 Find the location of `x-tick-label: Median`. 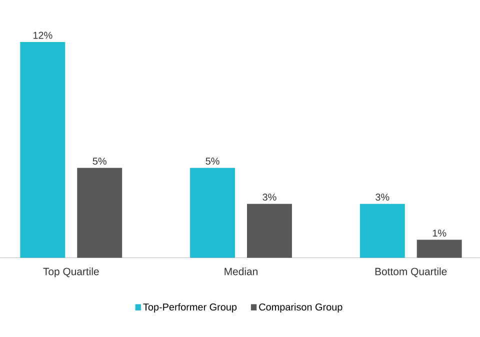

x-tick-label: Median is located at coordinates (241, 272).